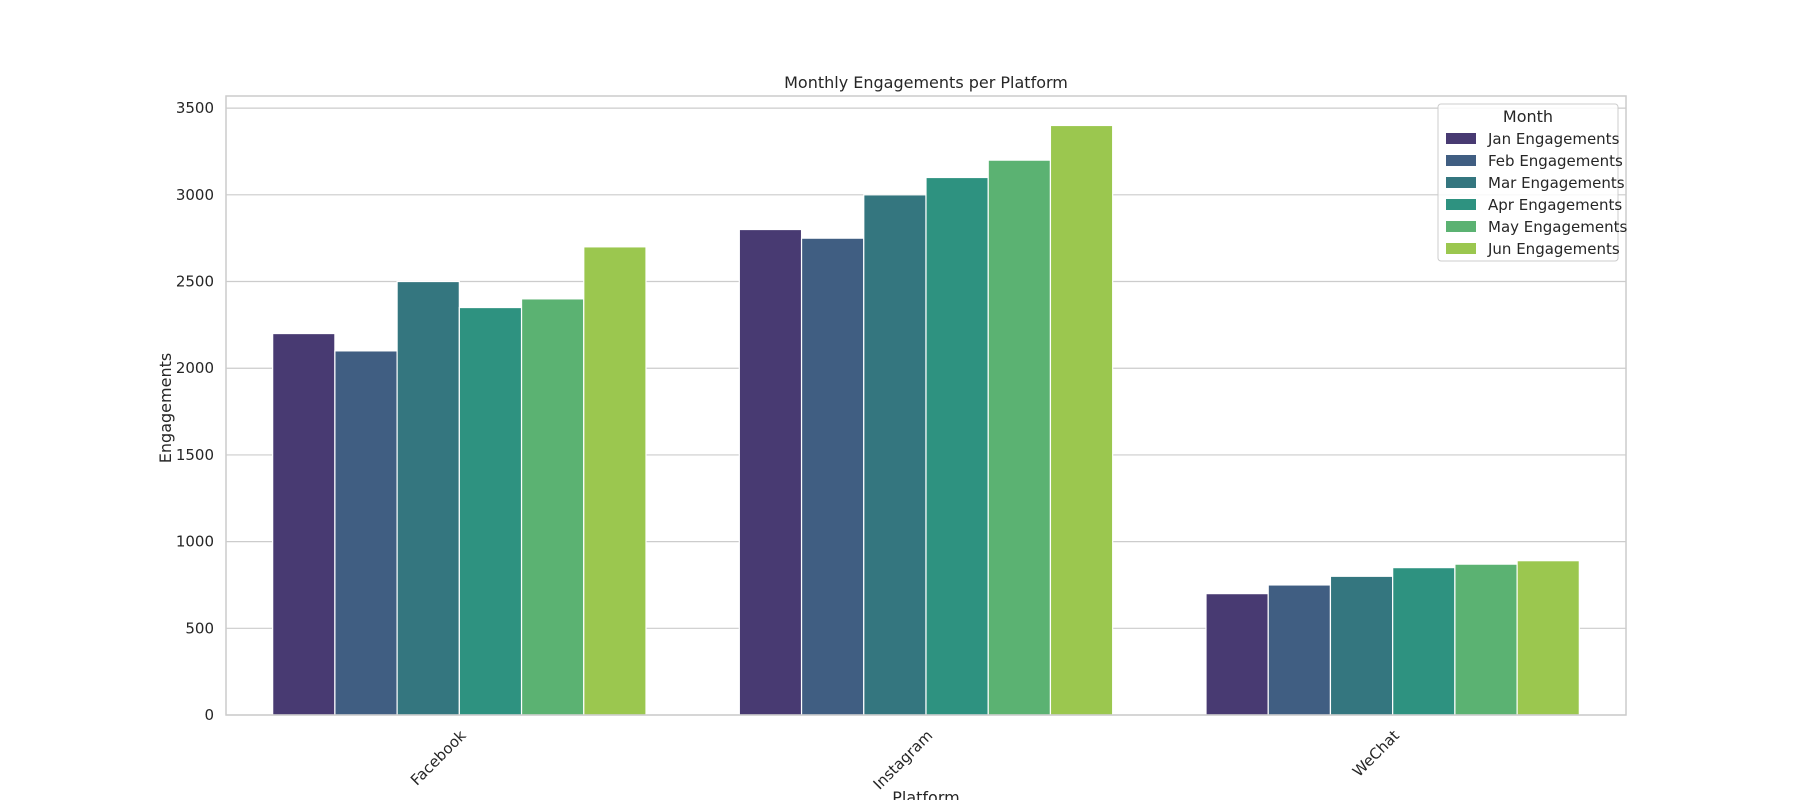 The width and height of the screenshot is (1800, 804). Describe the element at coordinates (957, 446) in the screenshot. I see `bar-instagram-apr` at that location.